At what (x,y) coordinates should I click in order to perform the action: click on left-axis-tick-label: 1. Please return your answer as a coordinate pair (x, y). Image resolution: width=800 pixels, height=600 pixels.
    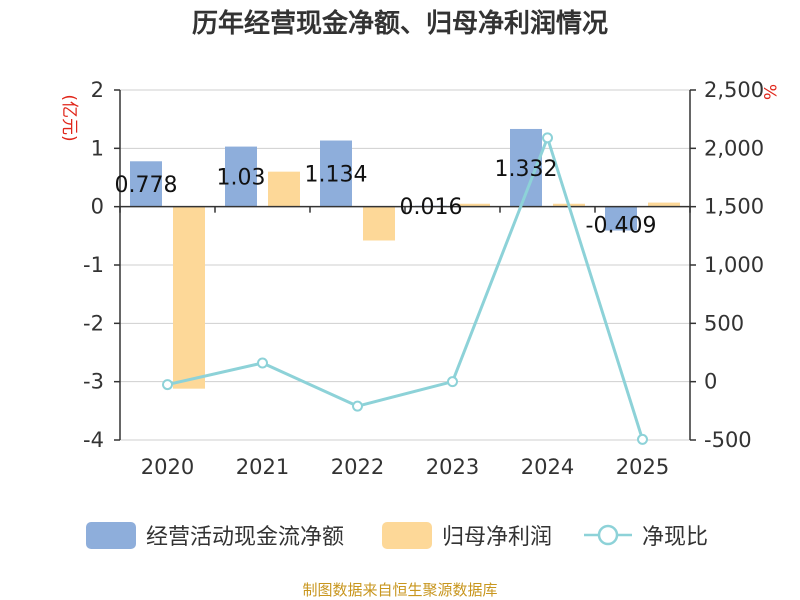
    Looking at the image, I should click on (97, 148).